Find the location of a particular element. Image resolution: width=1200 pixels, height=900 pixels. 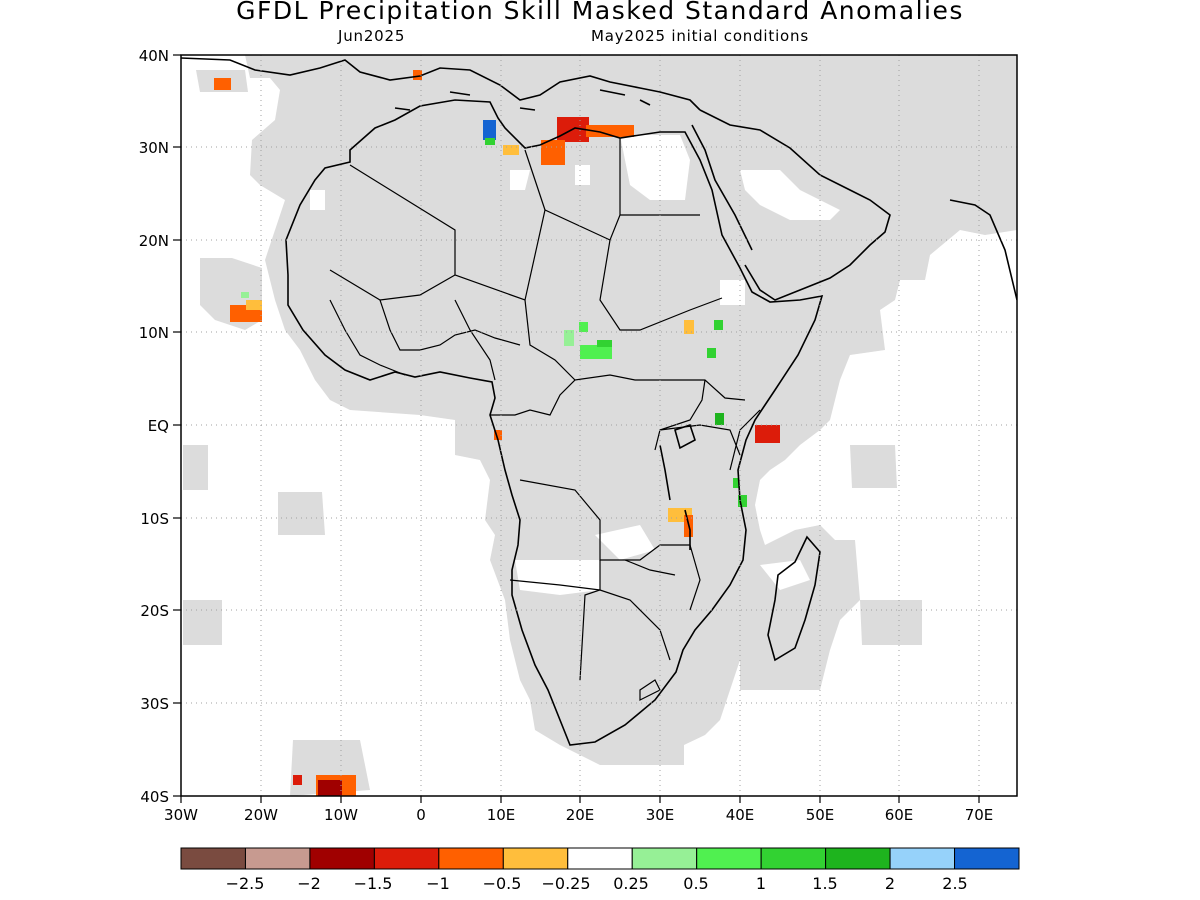

colorbar-label: −0.25 is located at coordinates (565, 883).